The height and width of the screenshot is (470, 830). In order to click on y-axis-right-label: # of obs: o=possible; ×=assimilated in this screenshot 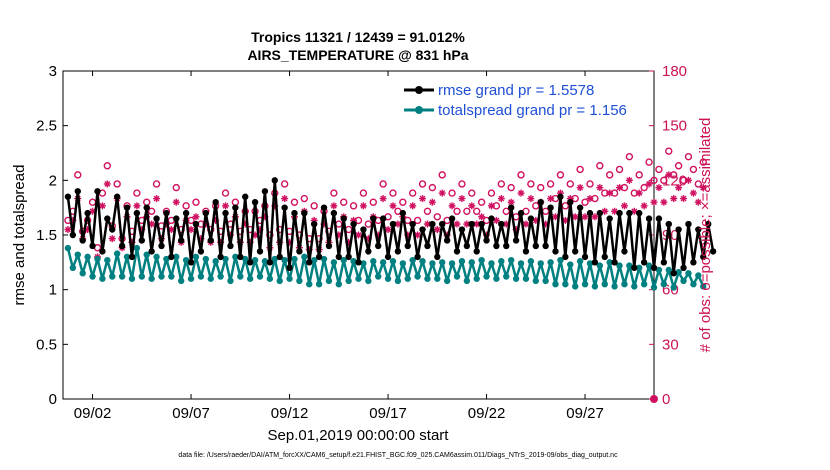, I will do `click(705, 235)`.